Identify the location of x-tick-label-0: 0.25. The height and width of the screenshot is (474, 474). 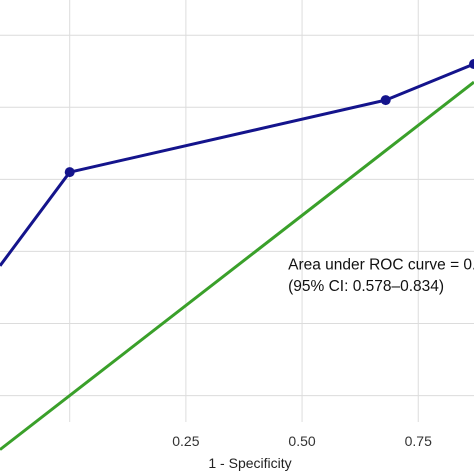
(185, 441).